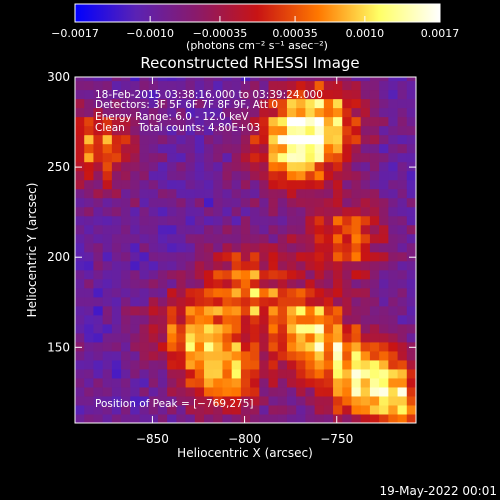 The height and width of the screenshot is (500, 500). Describe the element at coordinates (177, 128) in the screenshot. I see `annotation-clean-counts: Clean Total counts: 4.80E+03` at that location.